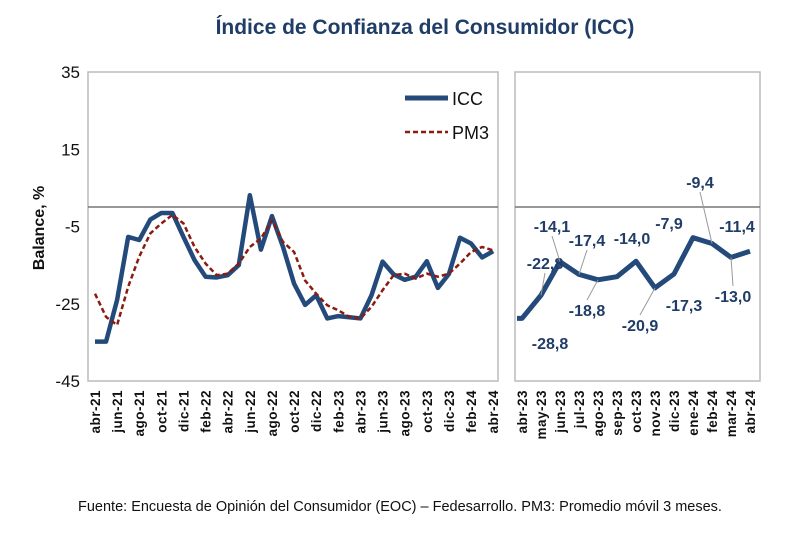 The image size is (800, 533). I want to click on x-tick-label: dic-21, so click(183, 411).